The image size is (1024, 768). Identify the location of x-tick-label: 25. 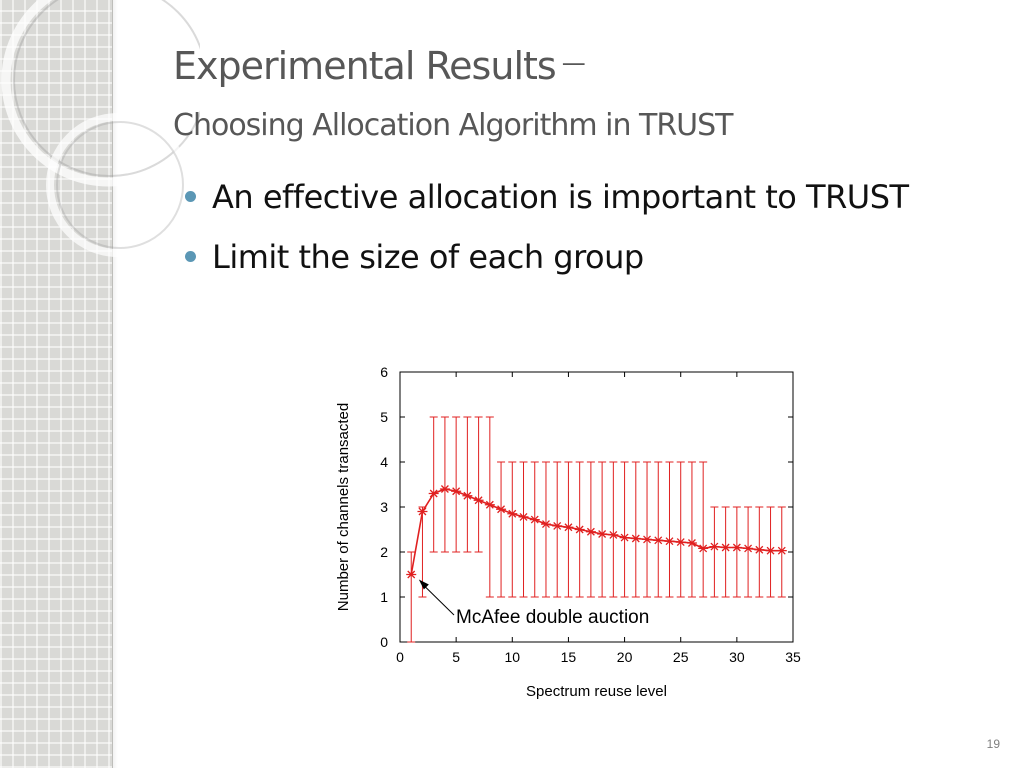
(681, 657).